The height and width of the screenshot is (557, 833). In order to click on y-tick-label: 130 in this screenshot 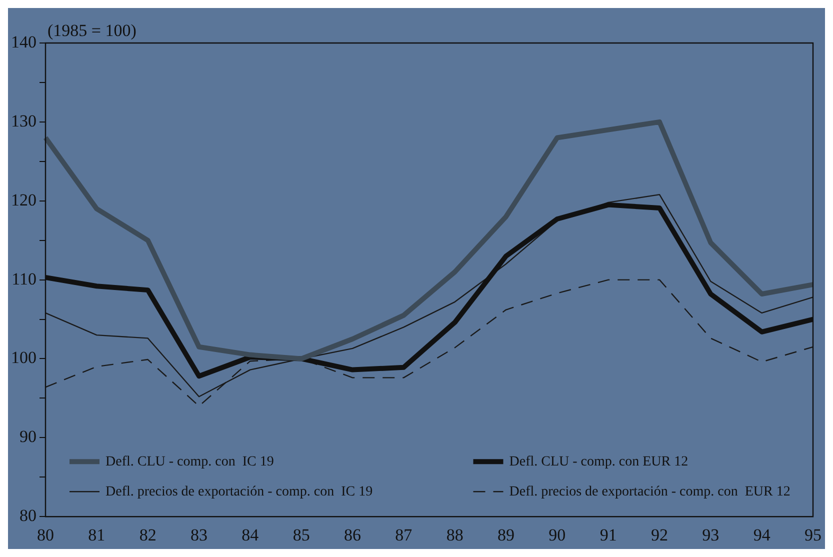, I will do `click(23, 120)`.